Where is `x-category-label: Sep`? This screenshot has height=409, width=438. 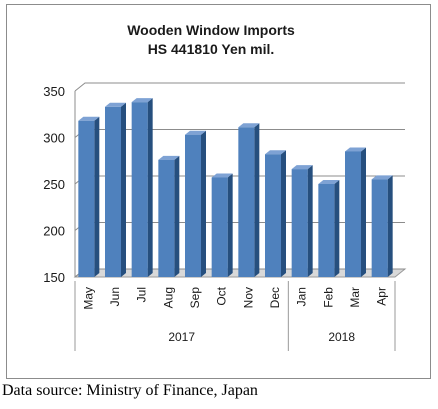 x-category-label: Sep is located at coordinates (195, 298).